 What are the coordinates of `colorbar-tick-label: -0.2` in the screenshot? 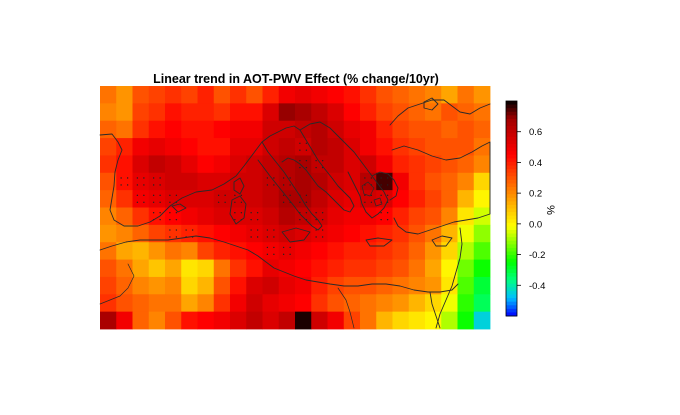 It's located at (537, 255).